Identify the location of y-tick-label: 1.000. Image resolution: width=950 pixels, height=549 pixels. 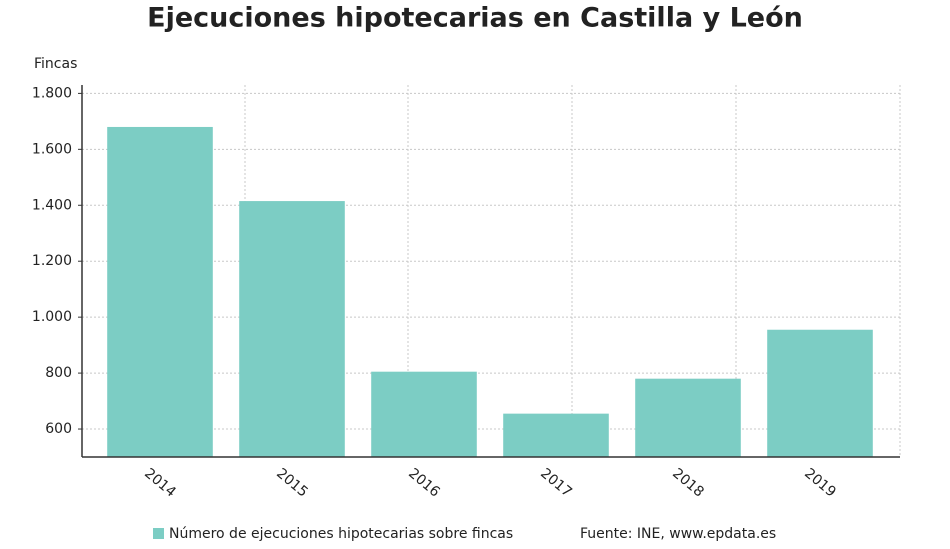
(52, 317).